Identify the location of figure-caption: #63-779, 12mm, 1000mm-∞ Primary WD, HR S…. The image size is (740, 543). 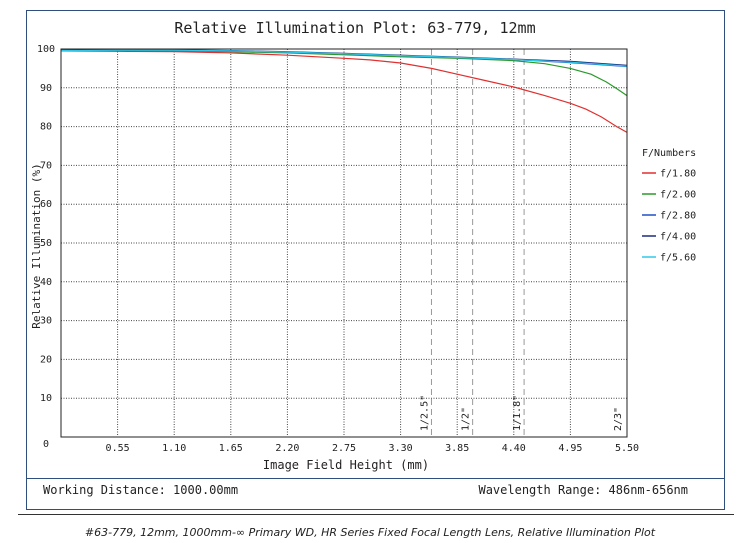
(370, 532).